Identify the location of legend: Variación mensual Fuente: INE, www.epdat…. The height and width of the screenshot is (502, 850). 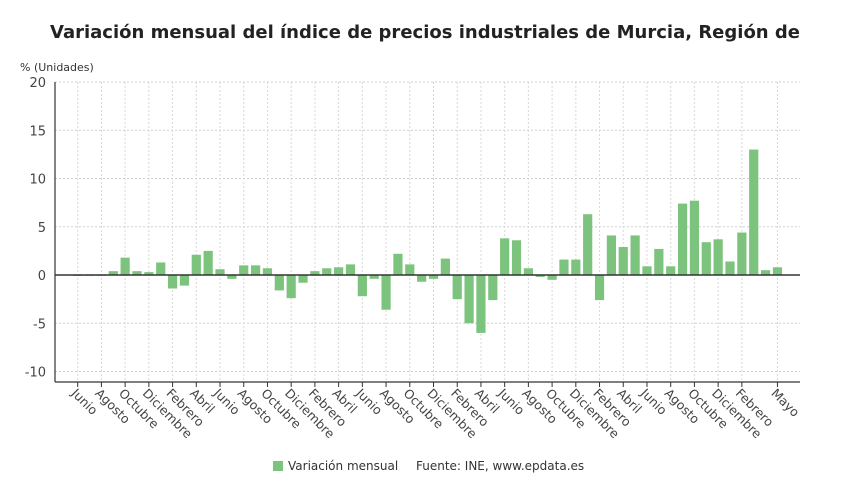
(428, 466).